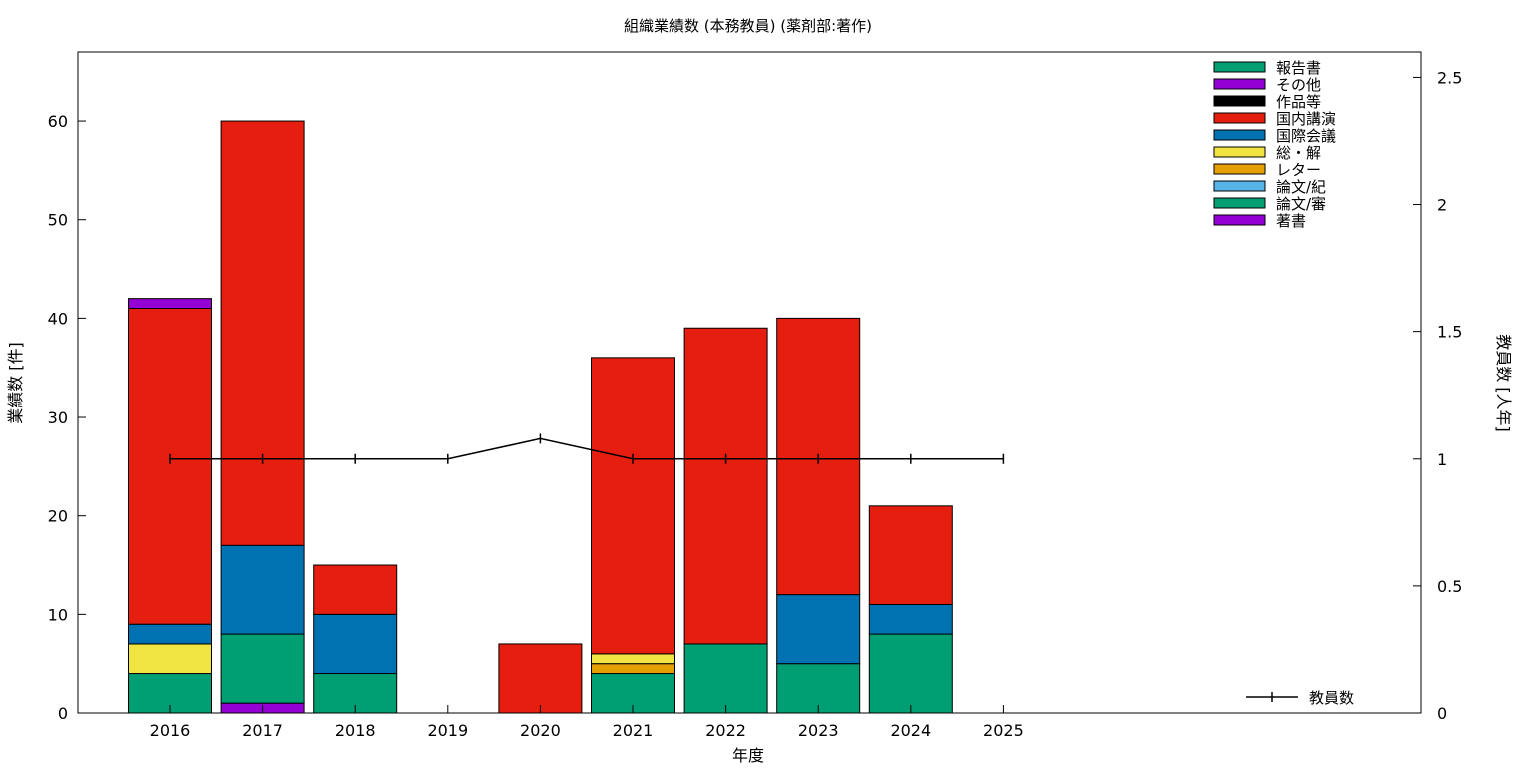 The image size is (1536, 768). I want to click on y-axis-label: 業績数 [件], so click(15, 383).